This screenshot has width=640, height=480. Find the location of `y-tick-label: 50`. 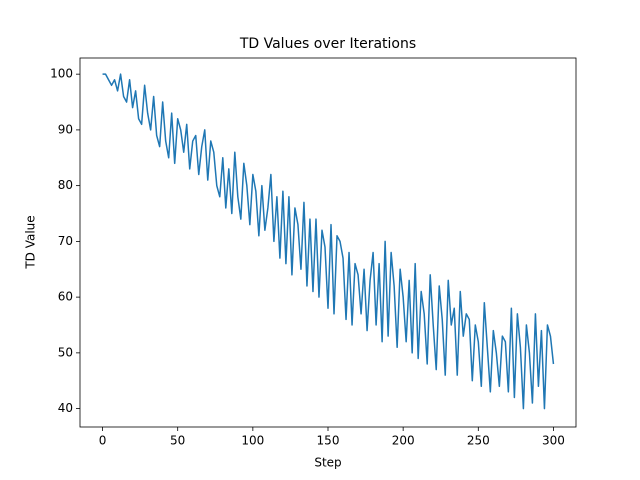

y-tick-label: 50 is located at coordinates (65, 352).